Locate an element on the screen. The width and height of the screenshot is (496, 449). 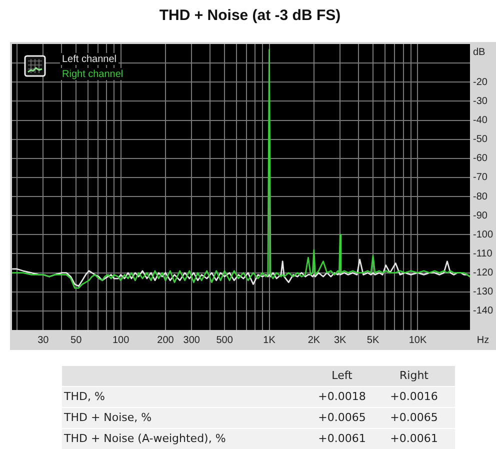
y-tick-label: -90 is located at coordinates (480, 216).